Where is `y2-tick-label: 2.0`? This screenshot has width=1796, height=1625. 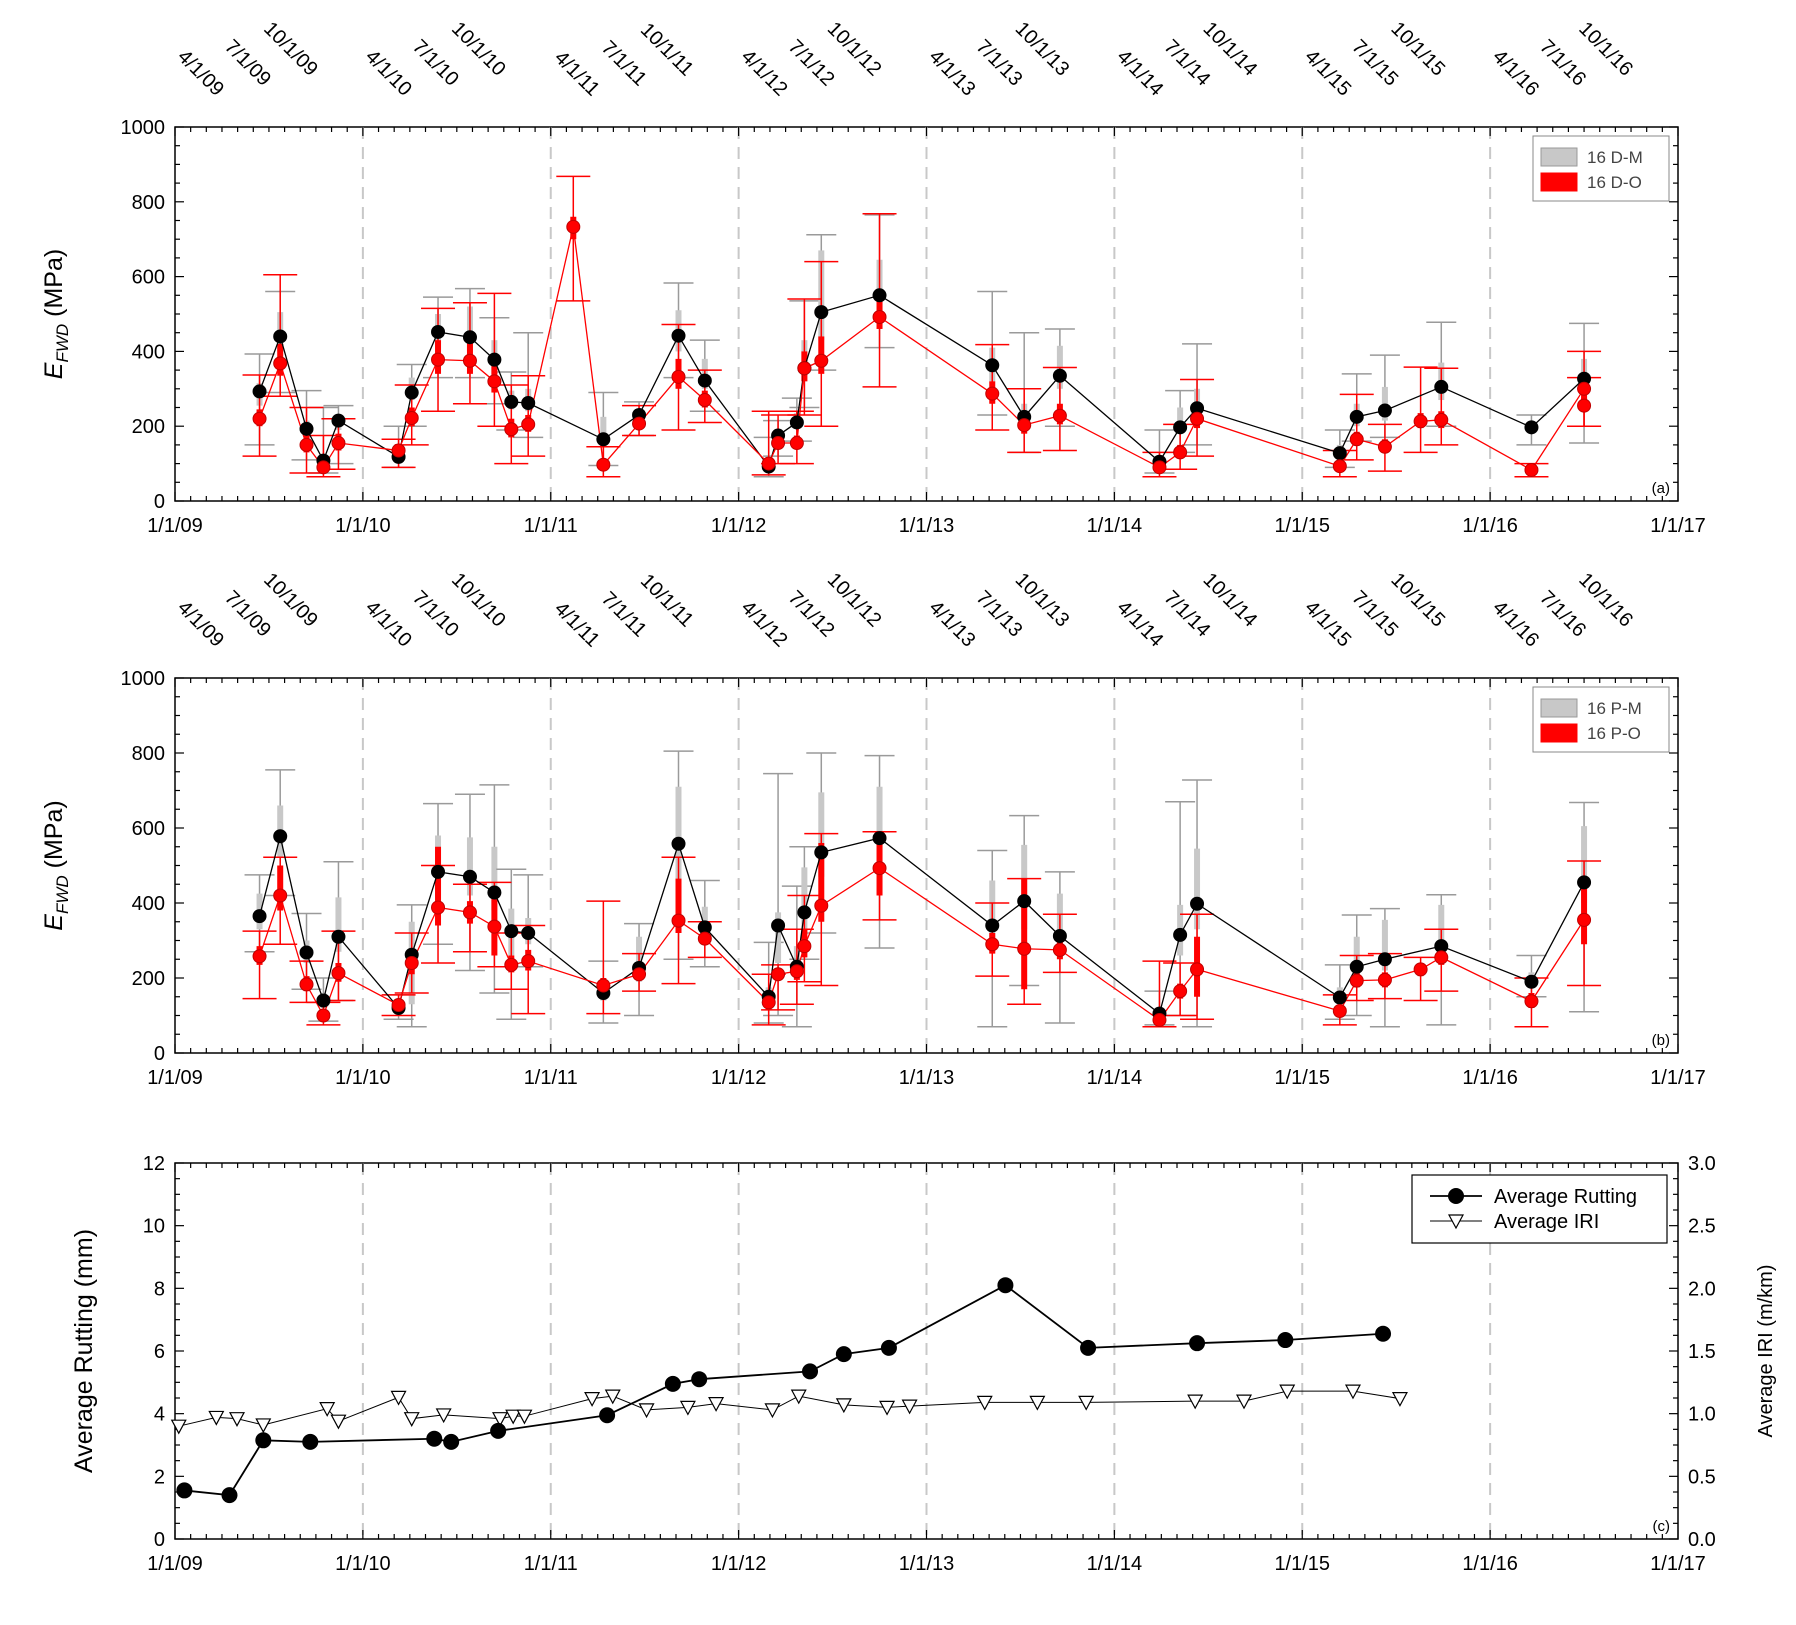 y2-tick-label: 2.0 is located at coordinates (1702, 1289).